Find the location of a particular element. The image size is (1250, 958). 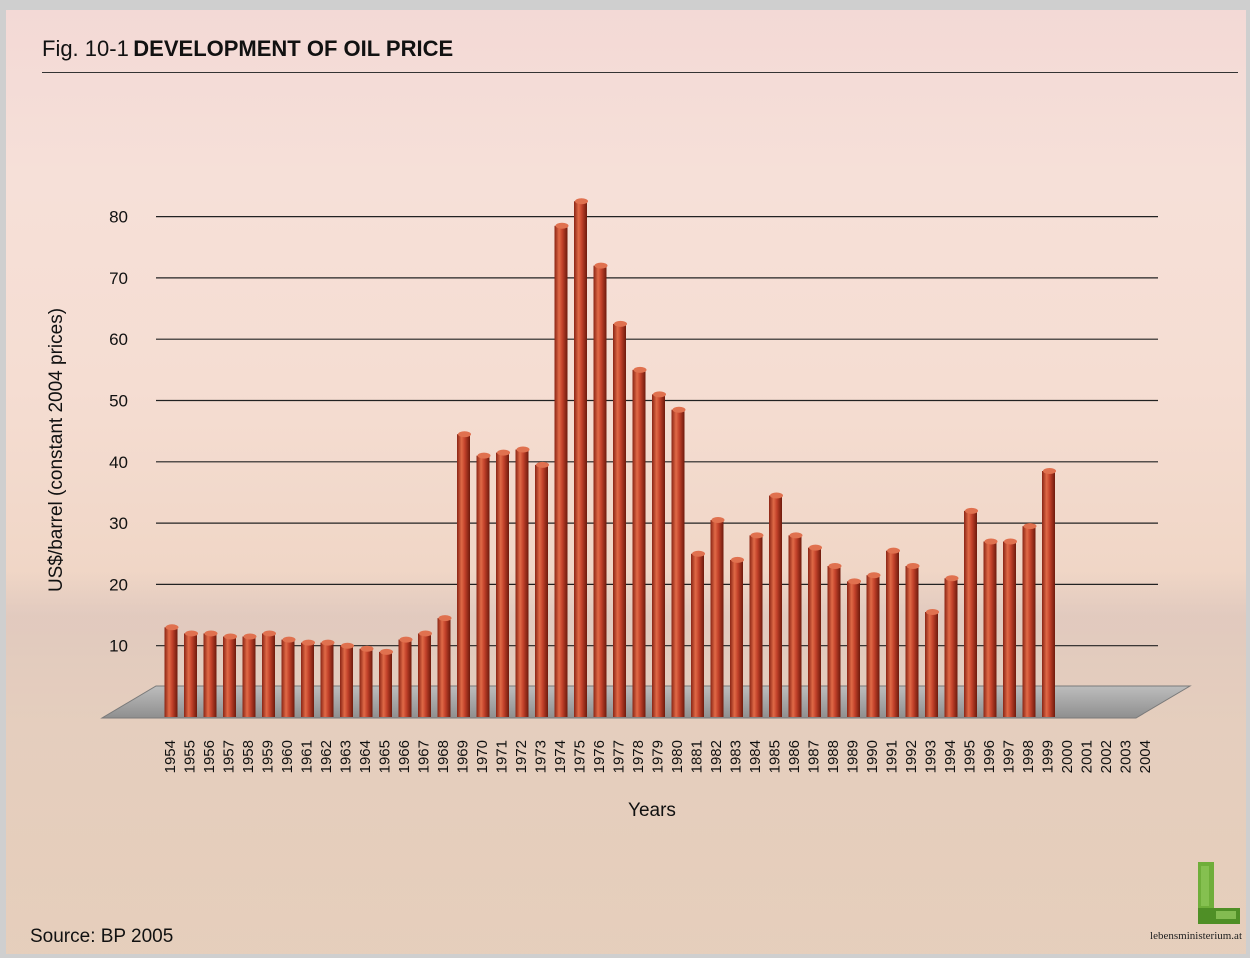

bar-1968 is located at coordinates (444, 666).